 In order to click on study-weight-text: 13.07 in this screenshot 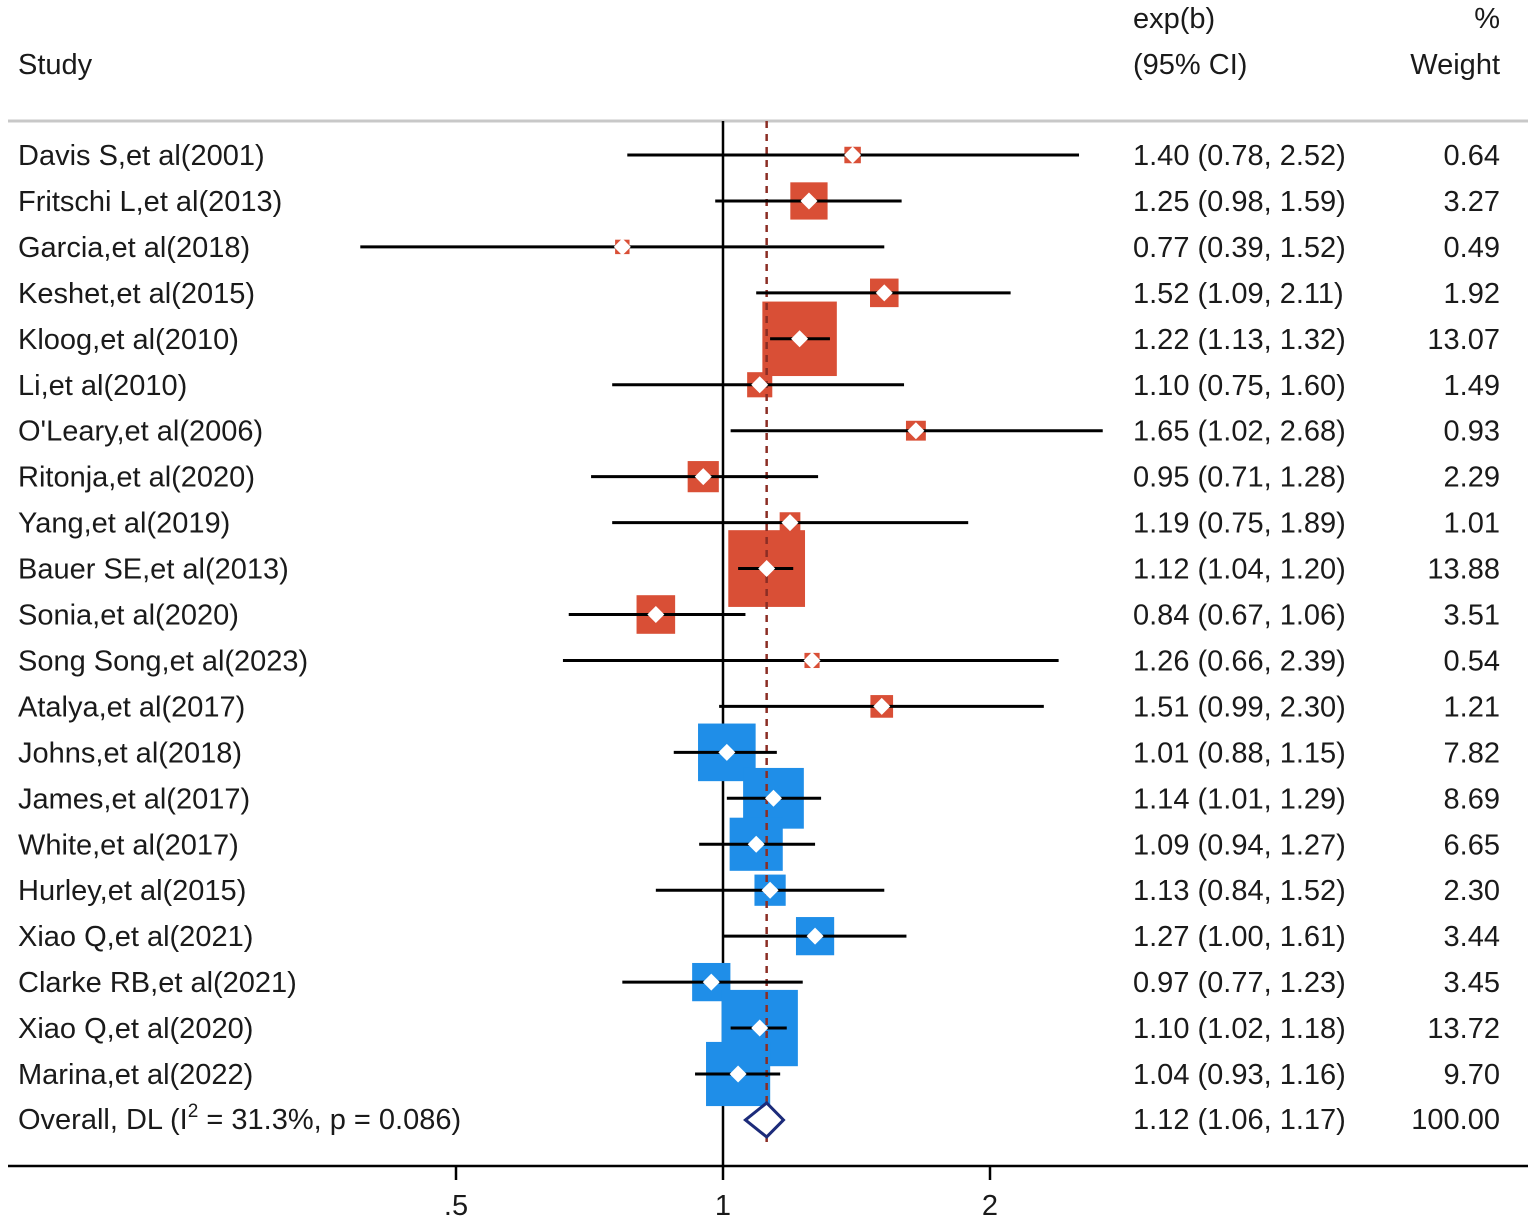, I will do `click(1463, 340)`.